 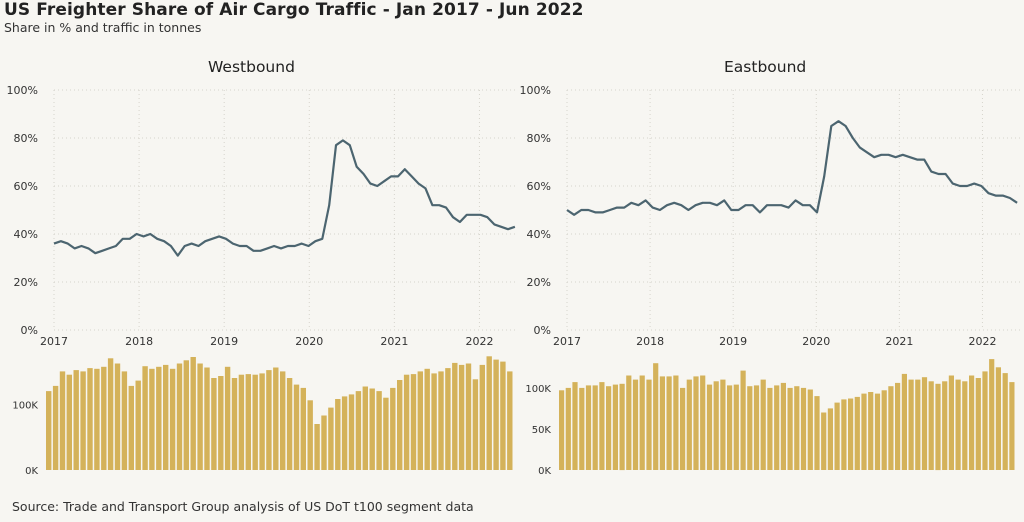 I want to click on westbound-xtick-label: 2018, so click(x=139, y=341).